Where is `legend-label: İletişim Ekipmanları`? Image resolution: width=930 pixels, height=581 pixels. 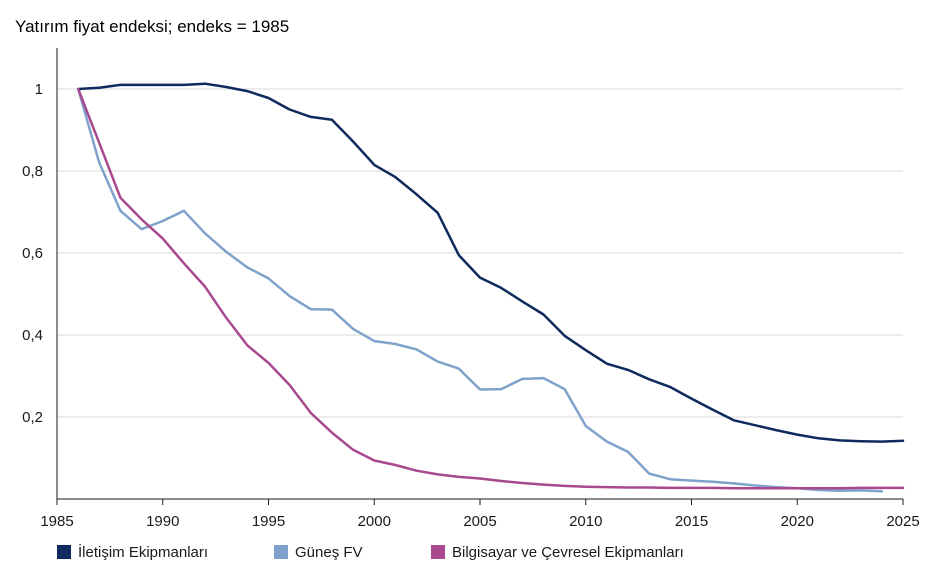 legend-label: İletişim Ekipmanları is located at coordinates (143, 552).